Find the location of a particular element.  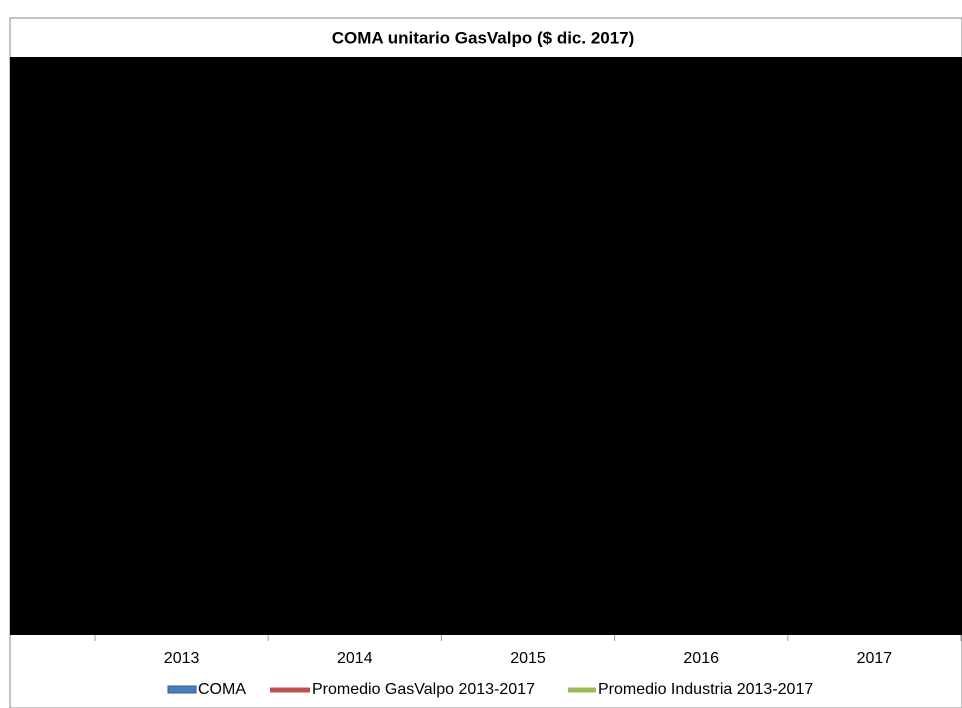

x-tick-label: 2013 is located at coordinates (182, 658).